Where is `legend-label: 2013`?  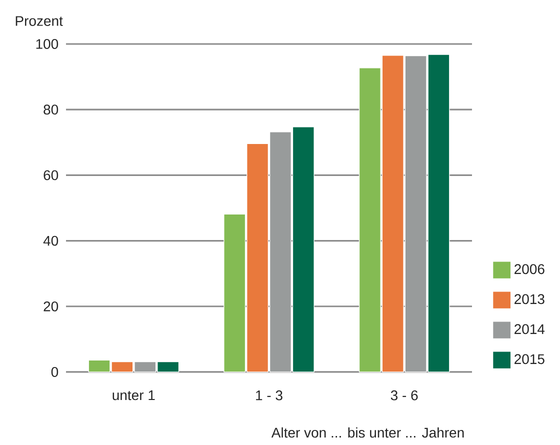
legend-label: 2013 is located at coordinates (529, 299).